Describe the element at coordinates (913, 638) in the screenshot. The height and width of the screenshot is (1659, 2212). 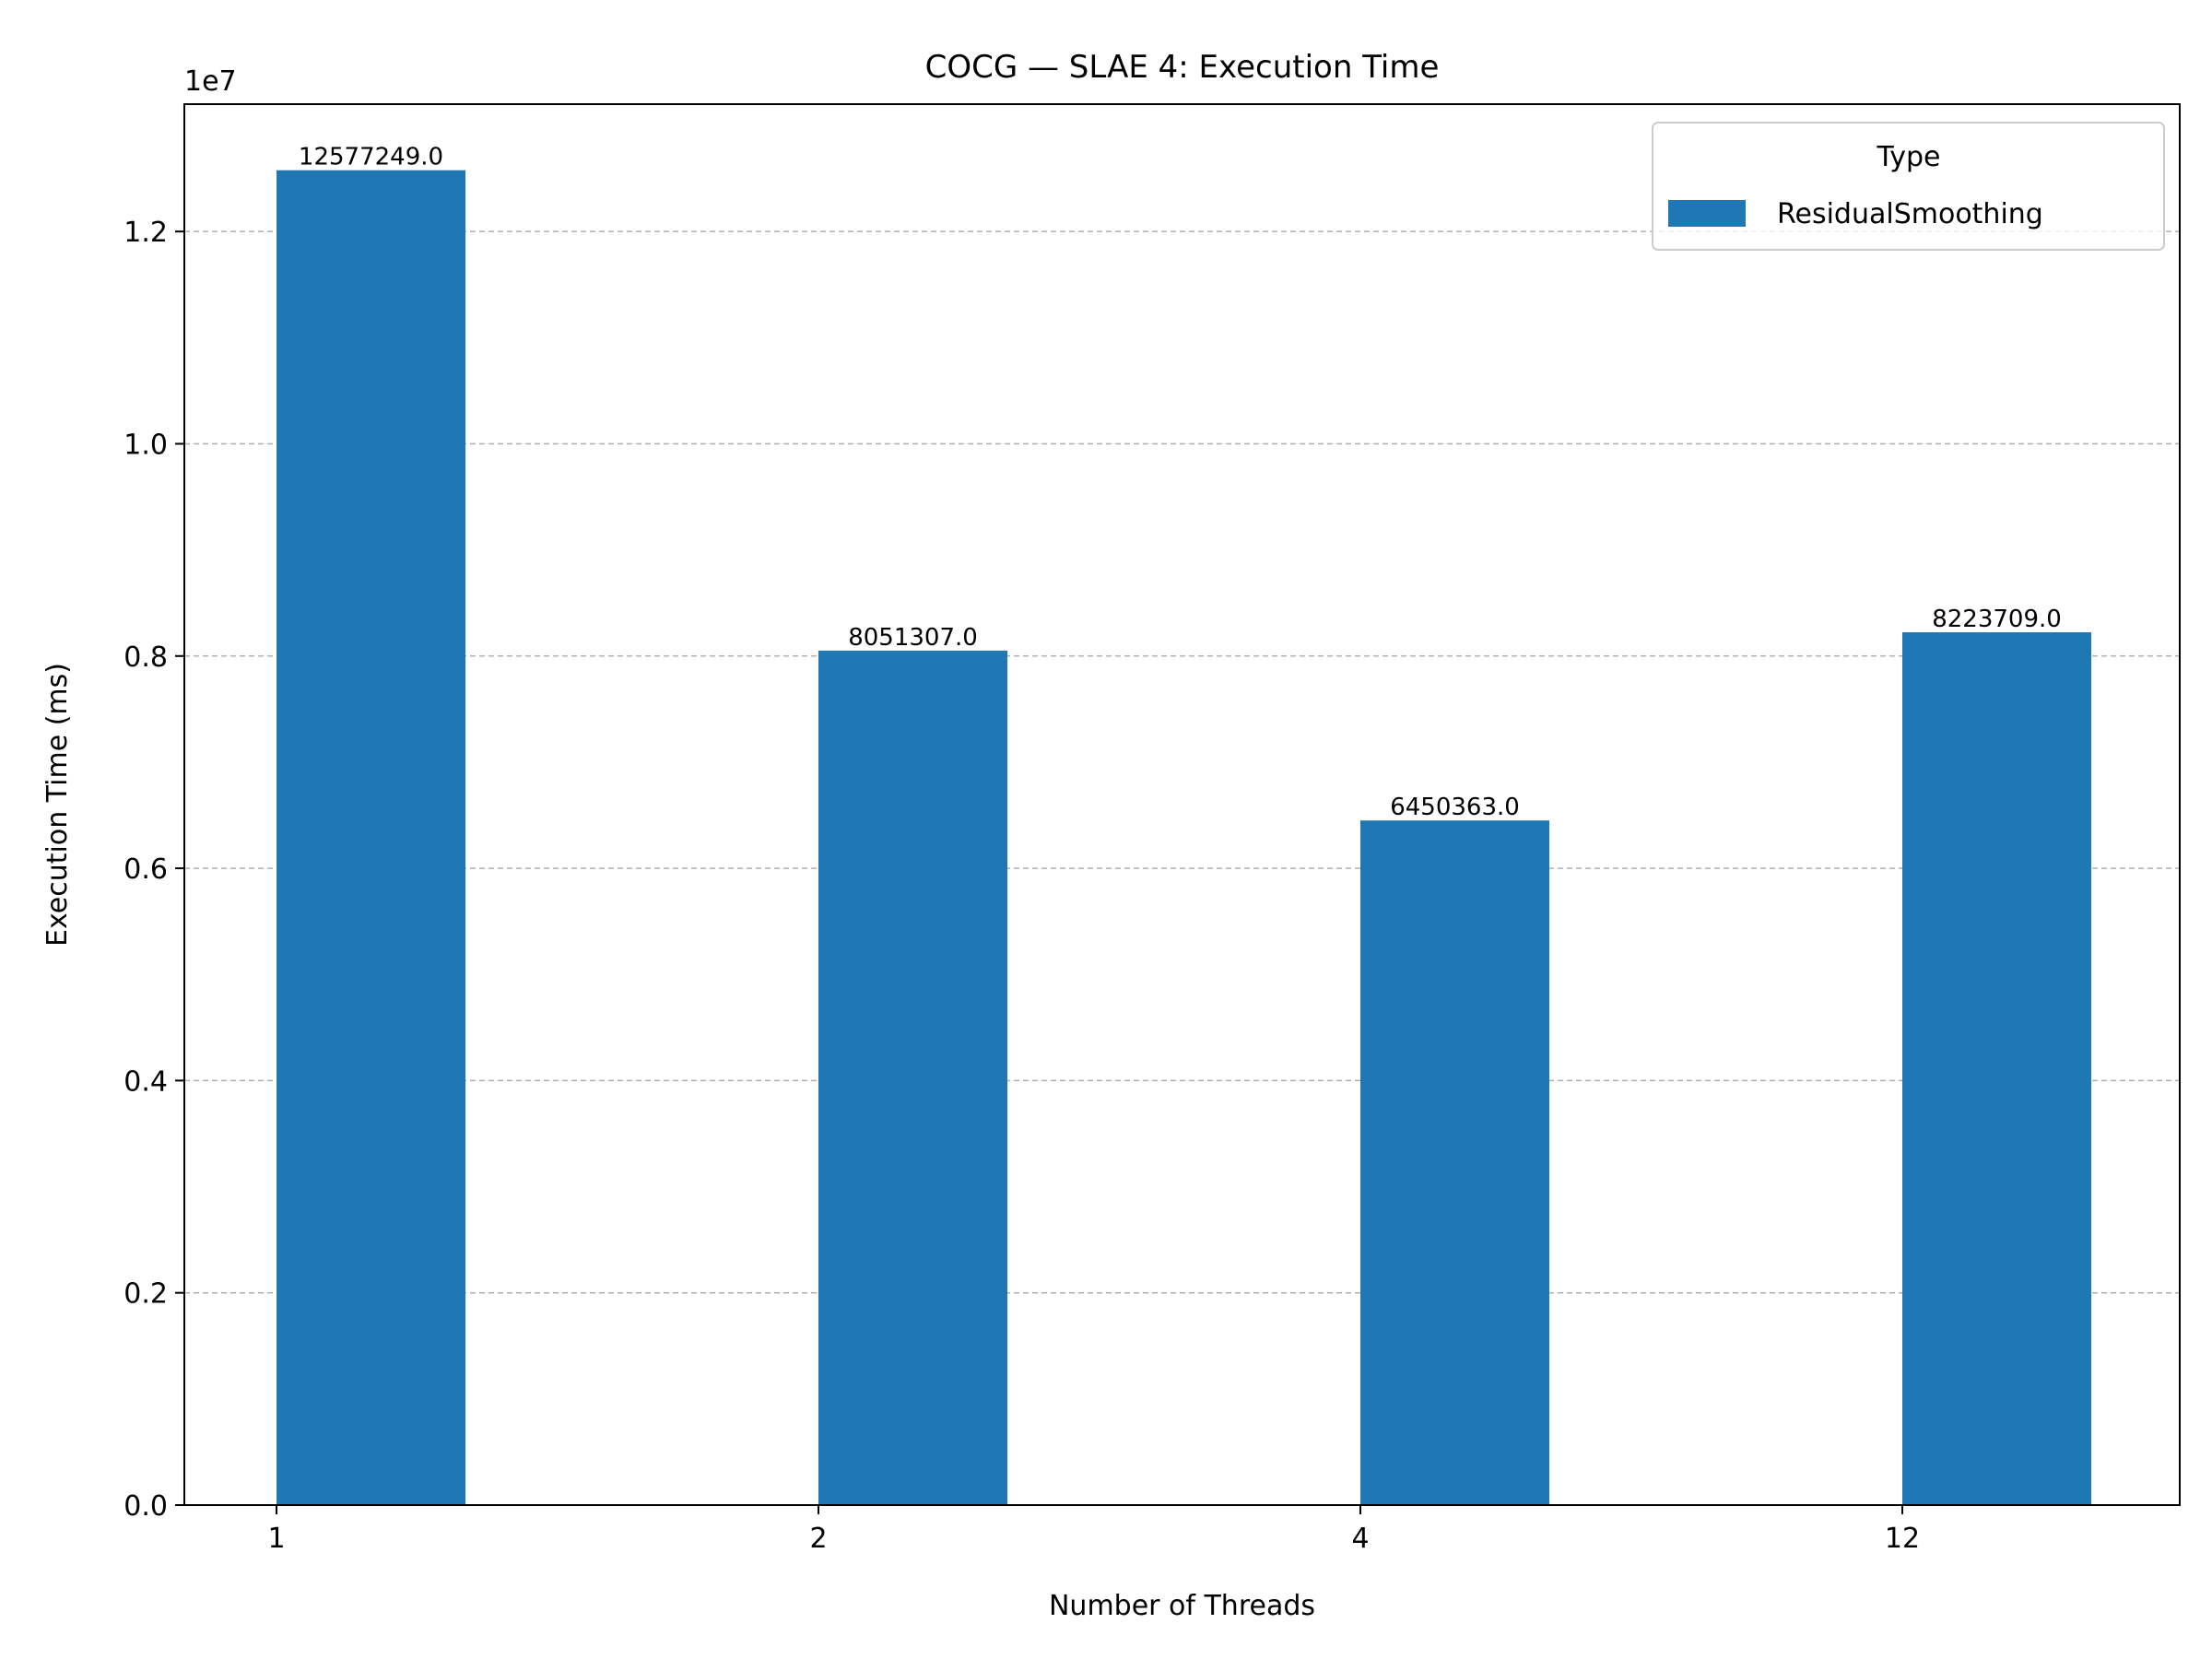
I see `bar-value-label: 8051307.0` at that location.